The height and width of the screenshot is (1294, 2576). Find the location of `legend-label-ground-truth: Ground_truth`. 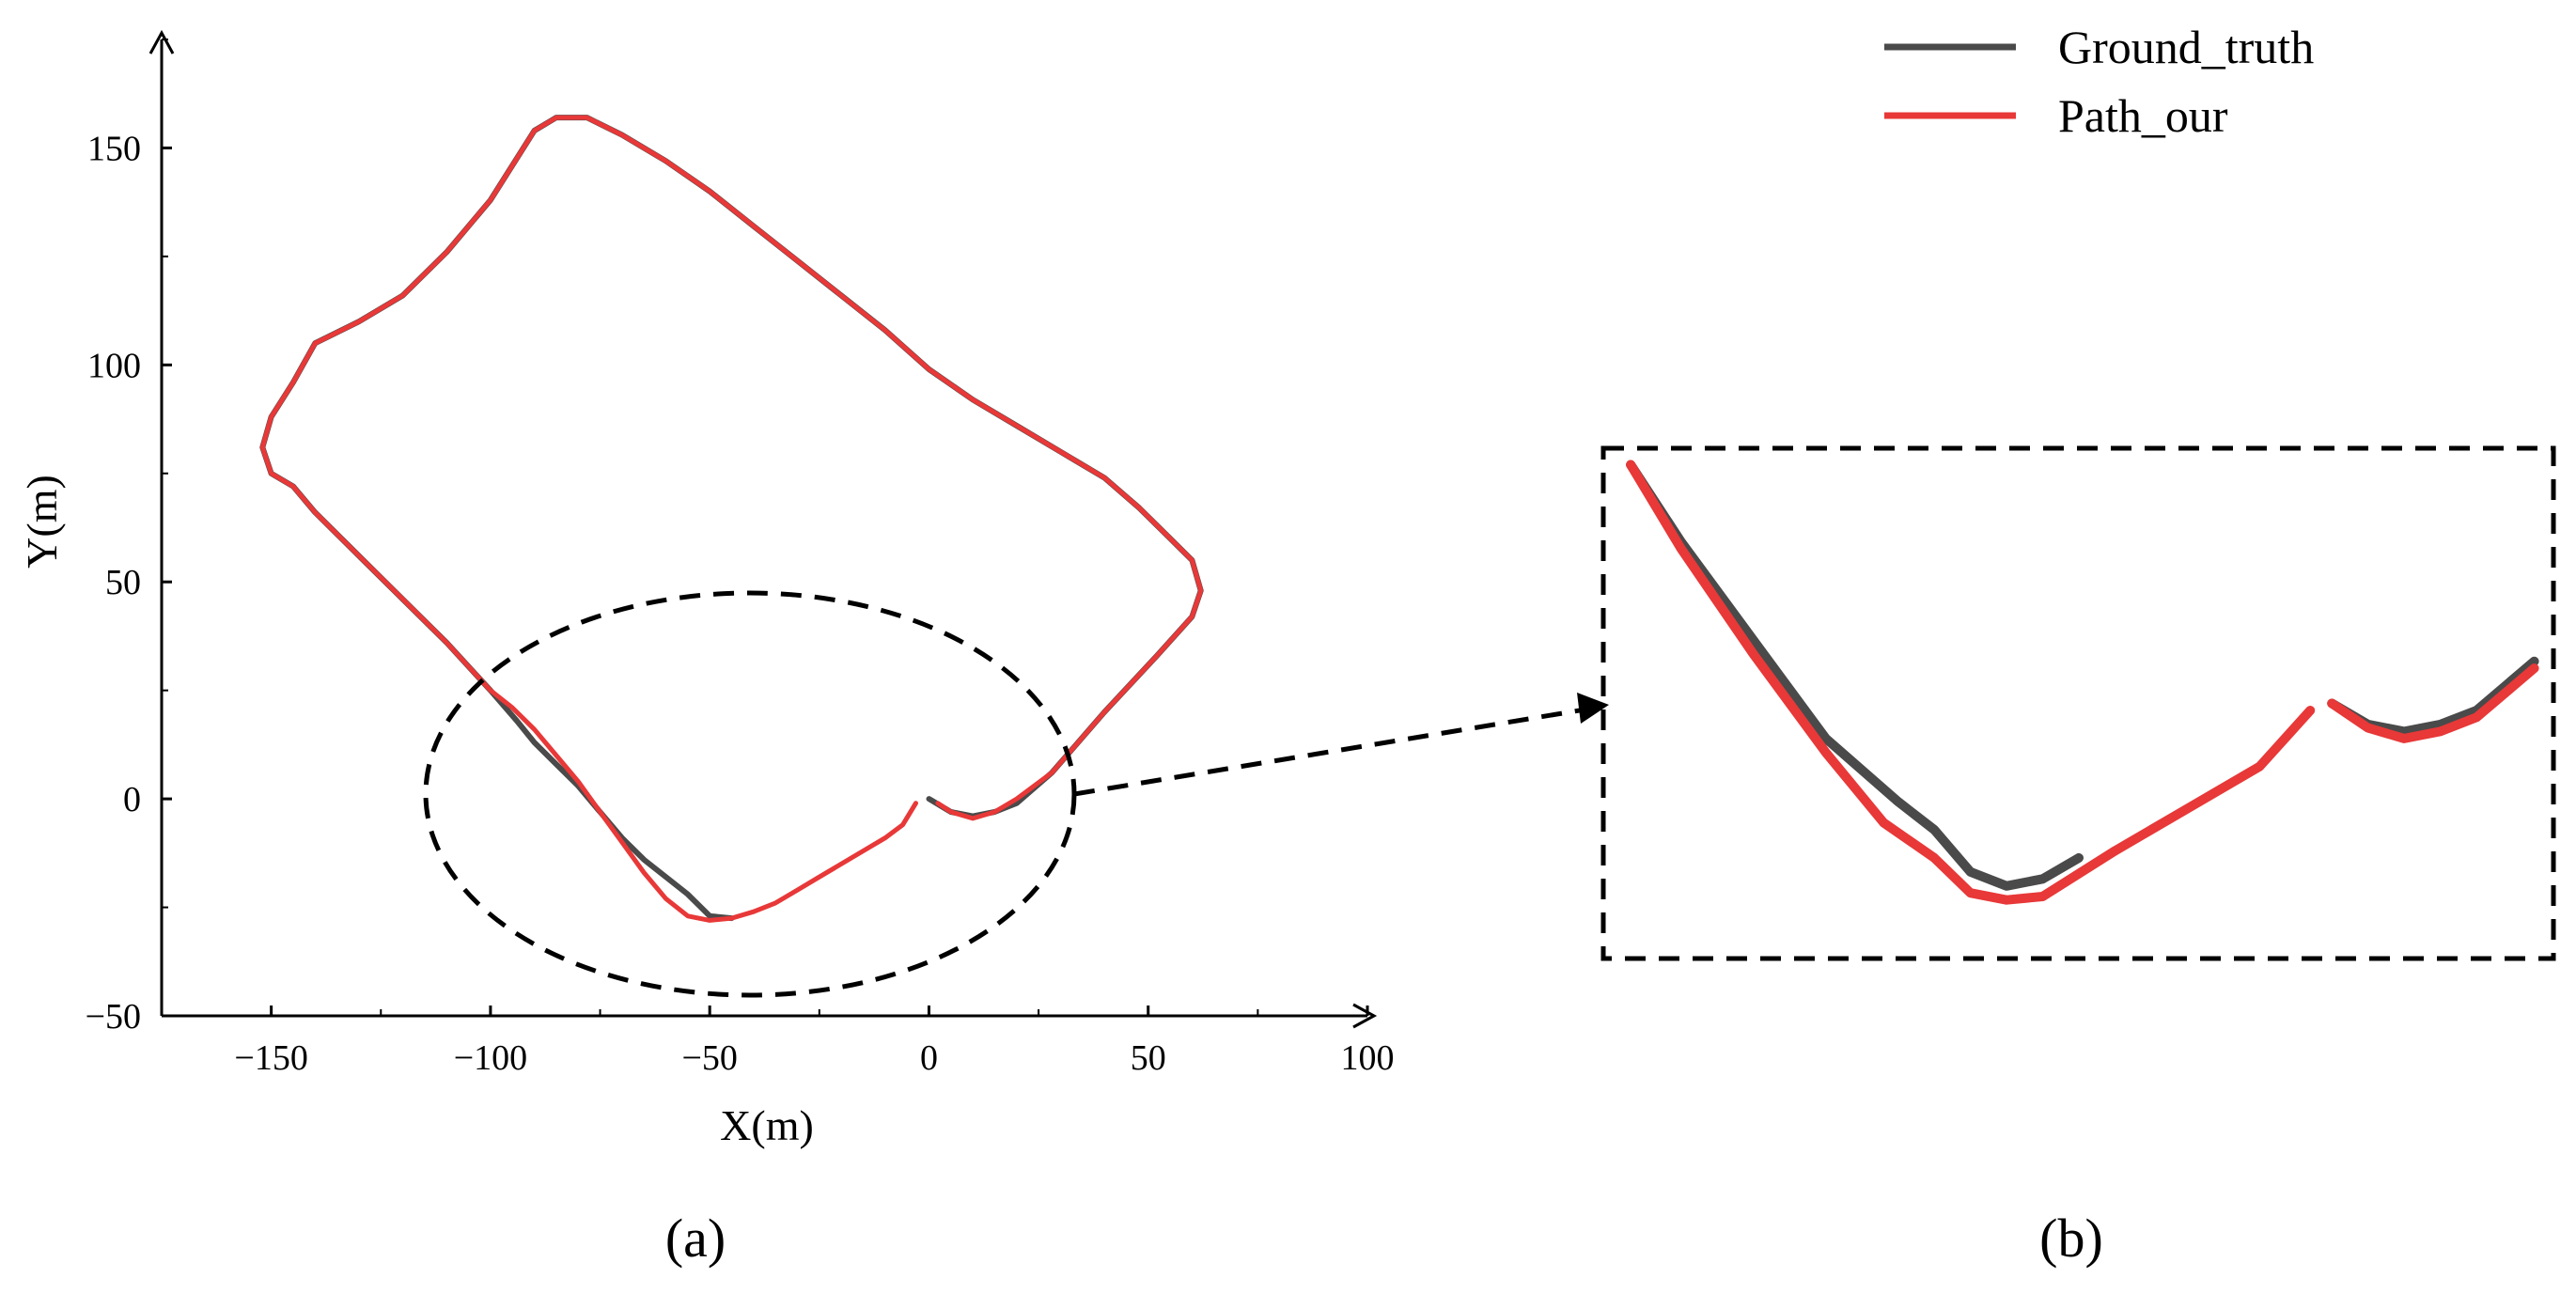

legend-label-ground-truth: Ground_truth is located at coordinates (2186, 47).